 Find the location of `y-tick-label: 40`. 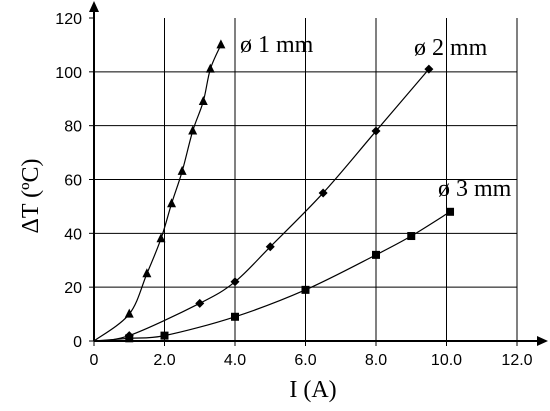

y-tick-label: 40 is located at coordinates (73, 234).